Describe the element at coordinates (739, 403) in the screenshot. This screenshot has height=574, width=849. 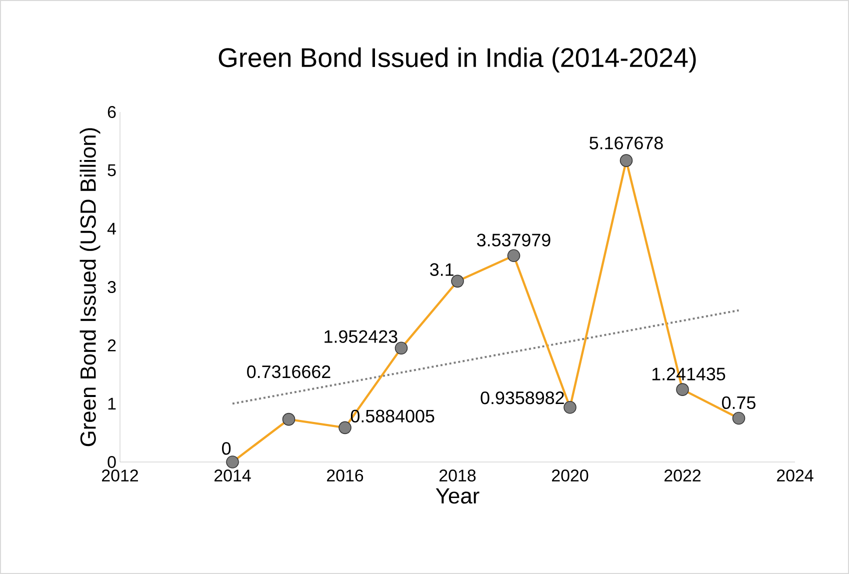
I see `data-label: 0.75` at that location.